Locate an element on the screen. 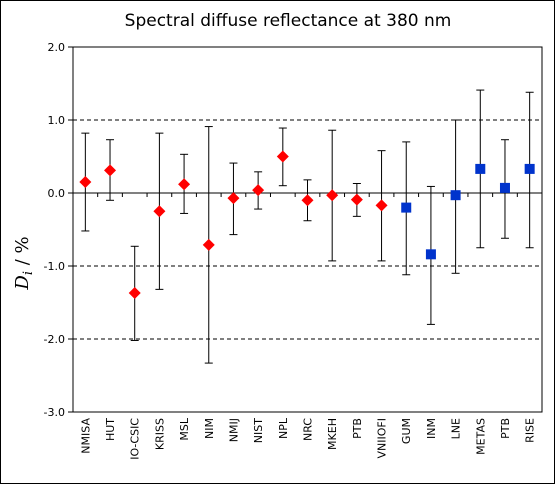  svg-text: Di / % is located at coordinates (24, 263).